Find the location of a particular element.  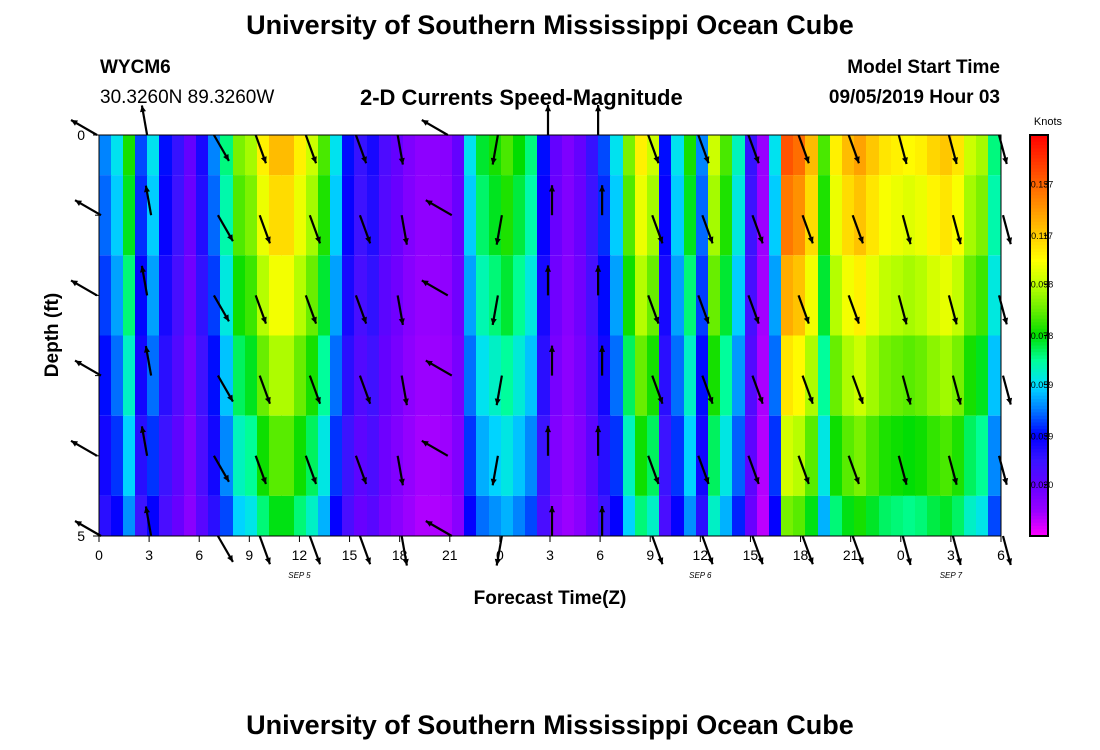

x-tick-label: 12 is located at coordinates (701, 555).